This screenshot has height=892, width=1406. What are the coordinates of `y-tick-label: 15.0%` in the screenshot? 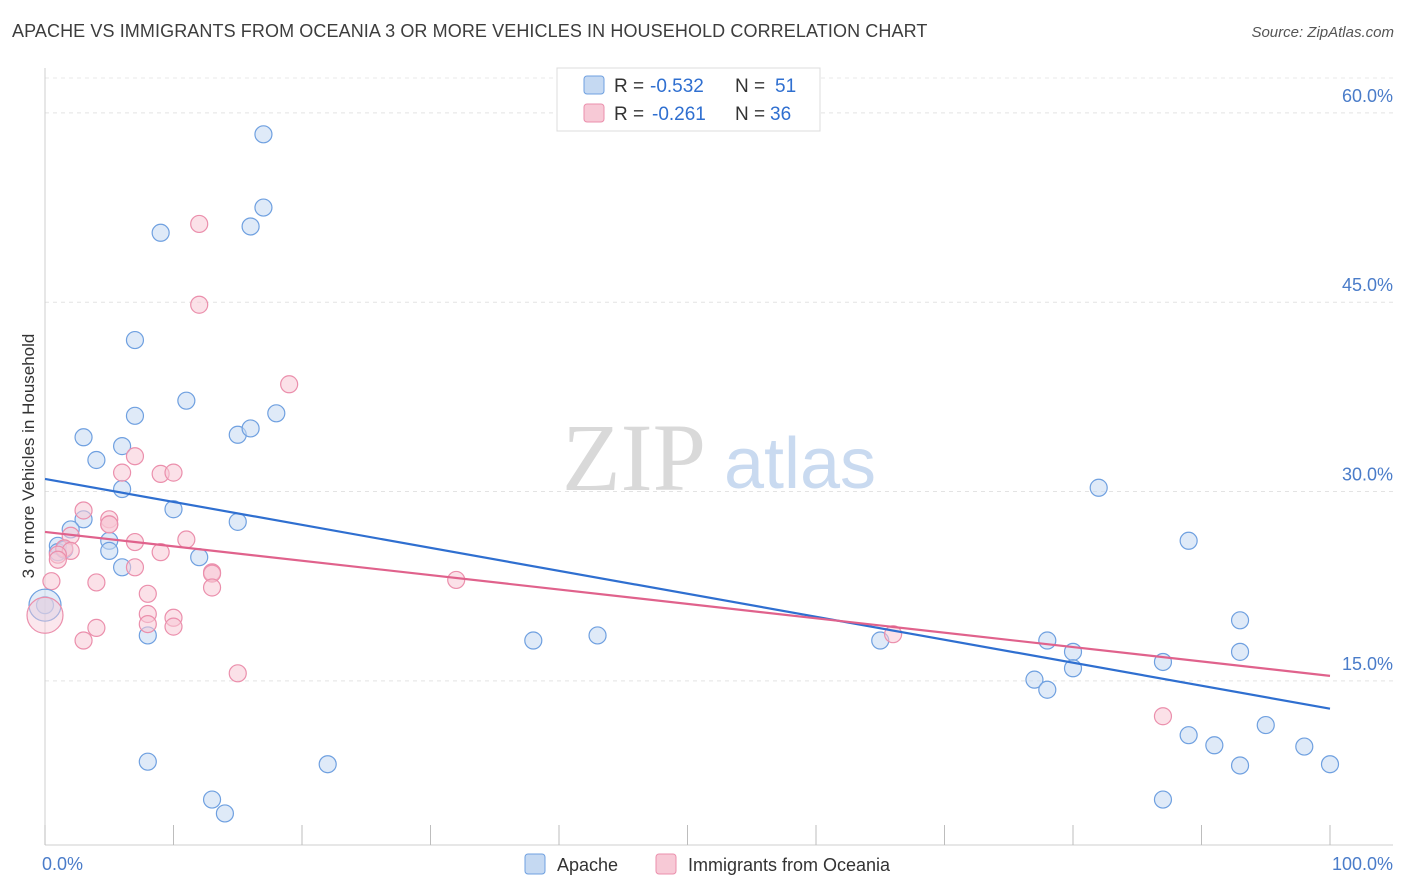 It's located at (1367, 664).